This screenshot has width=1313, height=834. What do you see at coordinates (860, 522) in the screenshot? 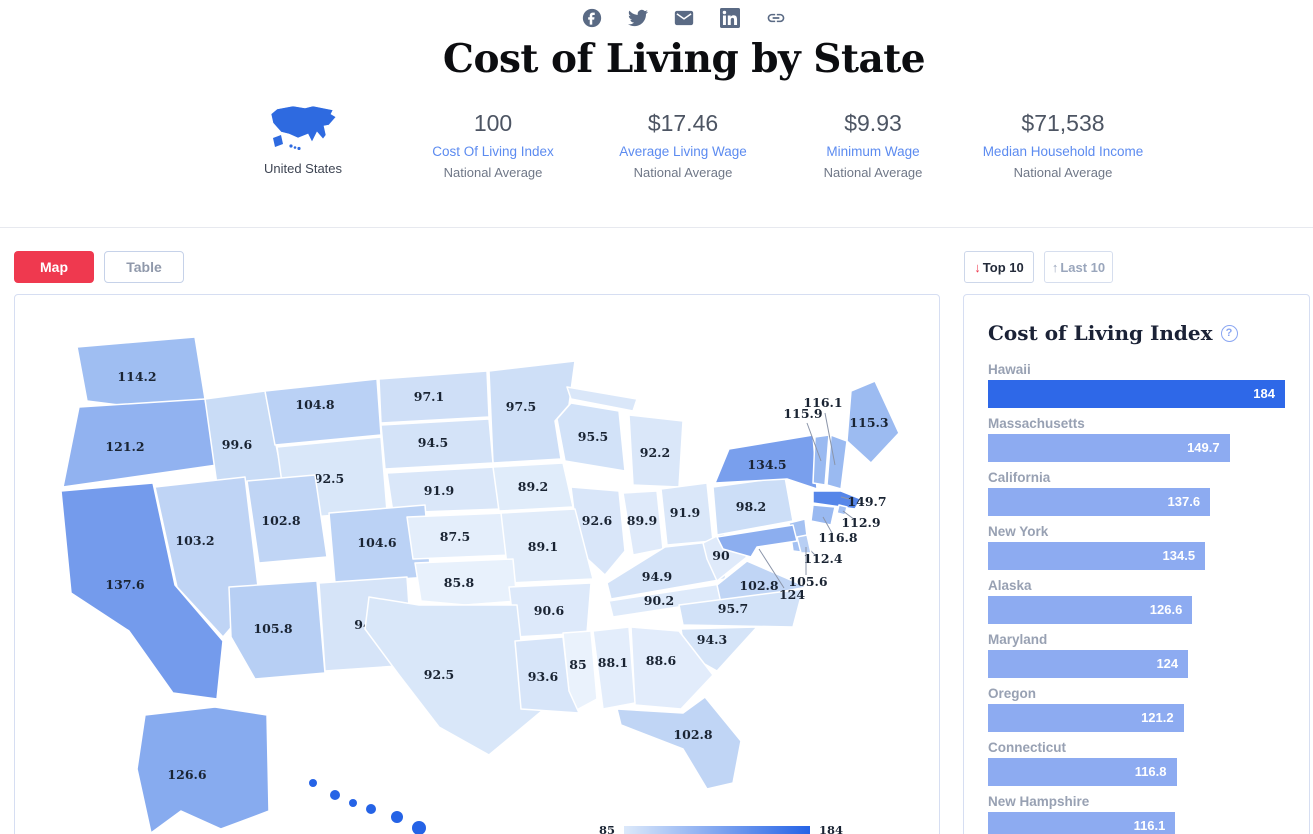
I see `state-value-label-RI: 112.9` at bounding box center [860, 522].